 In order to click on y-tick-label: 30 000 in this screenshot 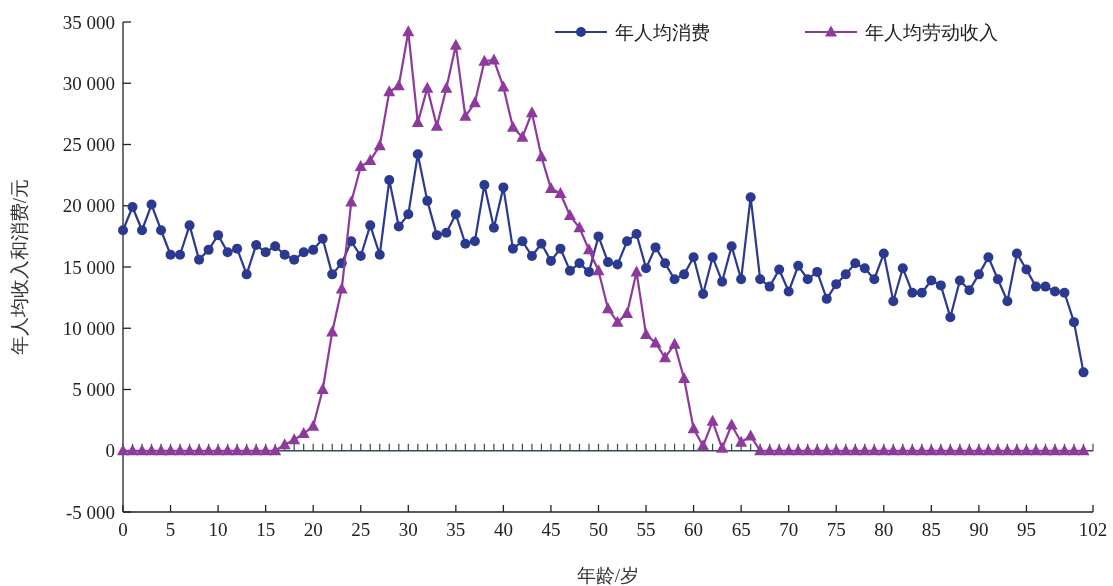, I will do `click(88, 83)`.